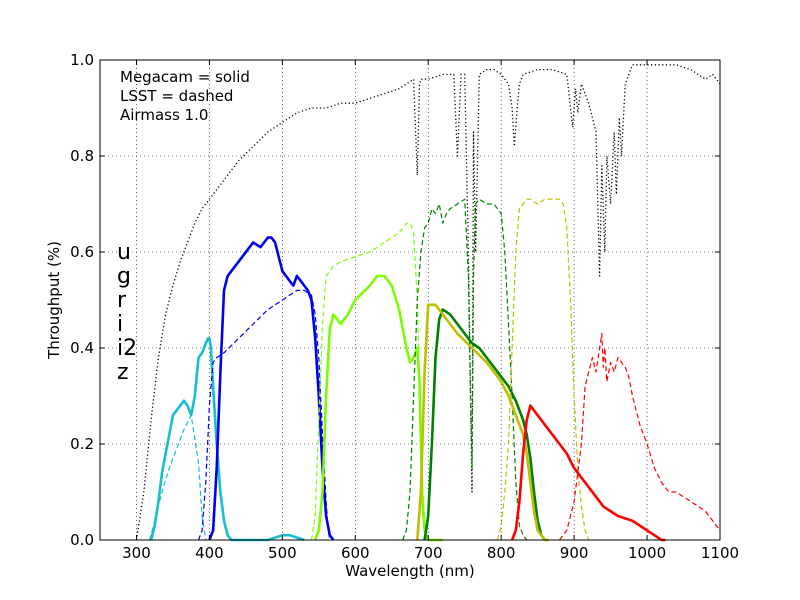 This screenshot has height=600, width=800. What do you see at coordinates (501, 553) in the screenshot?
I see `x-tick-label: 800` at bounding box center [501, 553].